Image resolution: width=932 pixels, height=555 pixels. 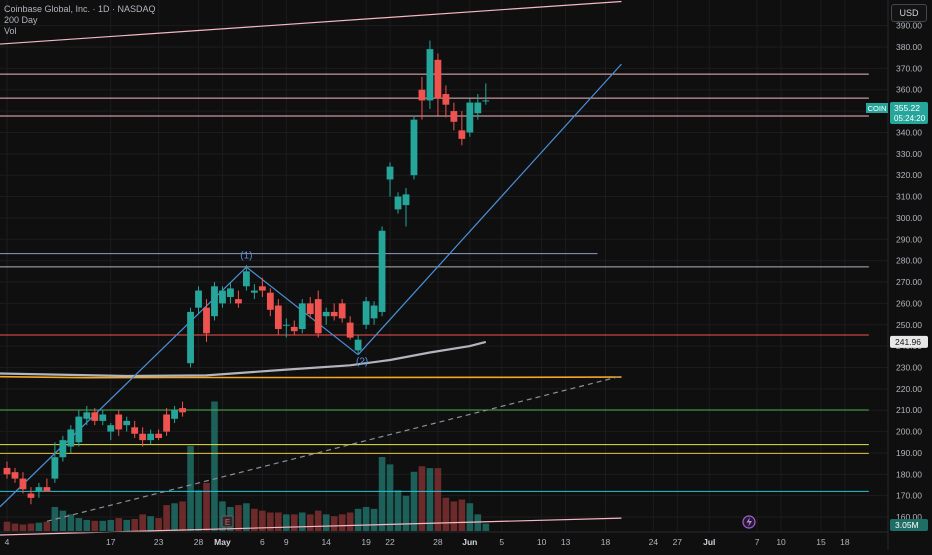 What do you see at coordinates (909, 341) in the screenshot?
I see `ma-value-badge` at bounding box center [909, 341].